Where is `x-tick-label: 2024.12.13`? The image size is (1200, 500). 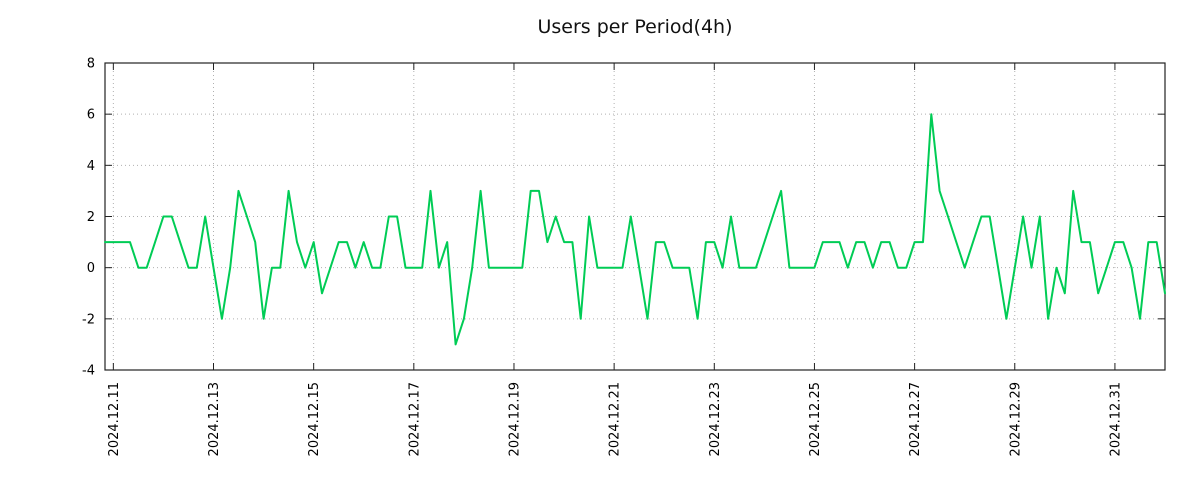 x-tick-label: 2024.12.13 is located at coordinates (214, 419).